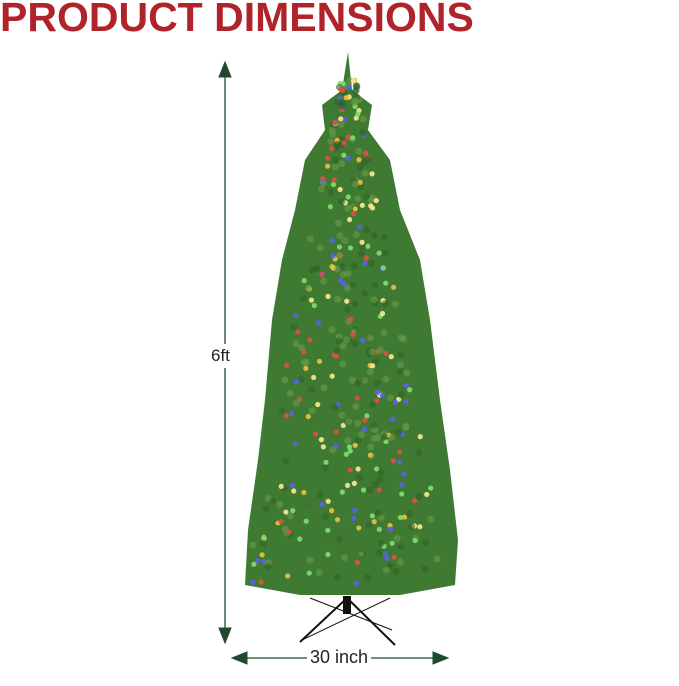 The width and height of the screenshot is (679, 686). Describe the element at coordinates (239, 658) in the screenshot. I see `arrow-left-icon` at that location.